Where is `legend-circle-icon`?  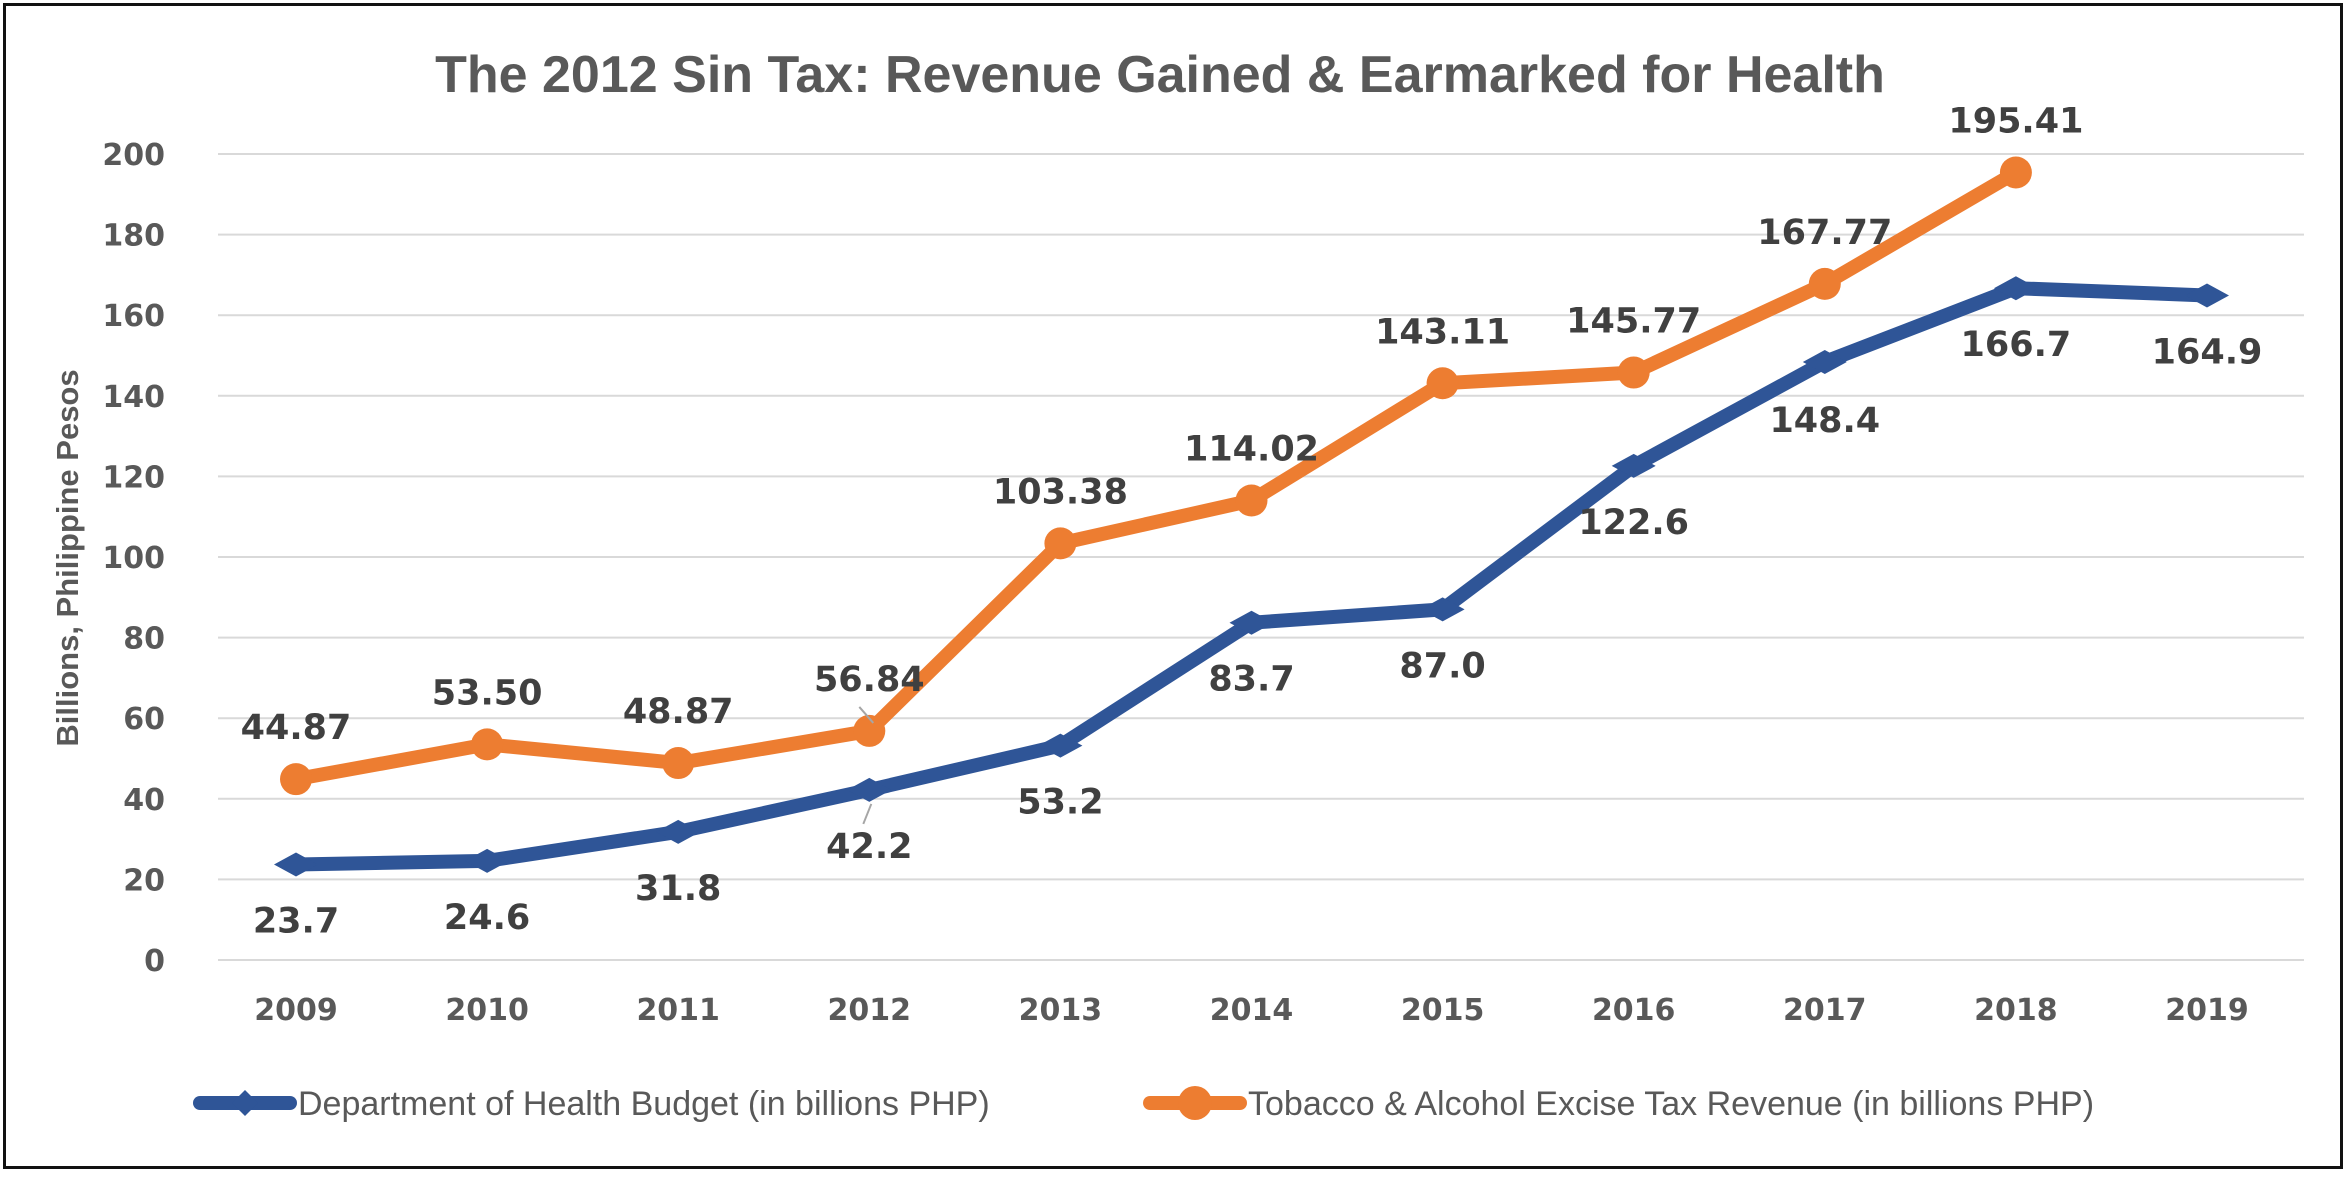 legend-circle-icon is located at coordinates (1195, 1103).